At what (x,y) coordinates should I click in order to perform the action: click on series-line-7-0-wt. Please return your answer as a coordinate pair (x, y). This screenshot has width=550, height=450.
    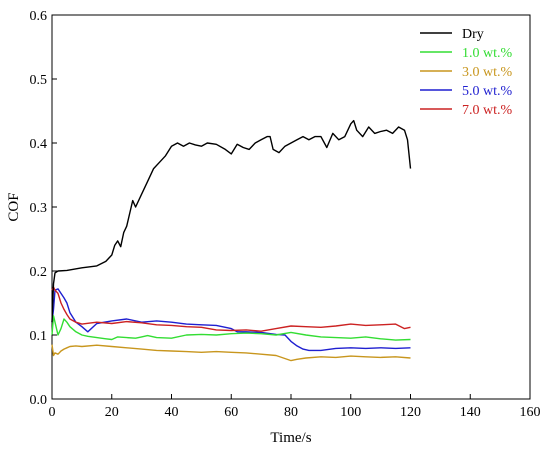
    Looking at the image, I should click on (231, 309).